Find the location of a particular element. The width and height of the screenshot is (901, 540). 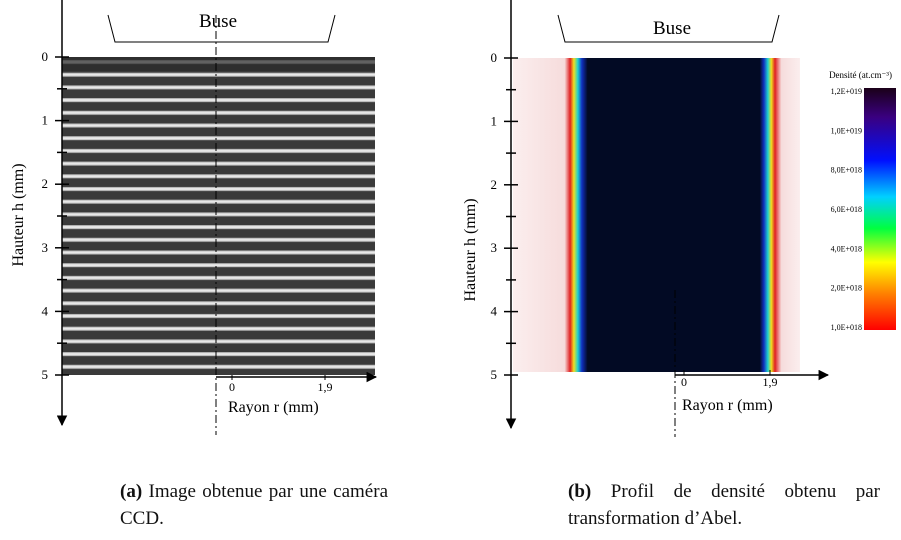

caption-text: Image obtenue par une caméra CCD. is located at coordinates (254, 505).